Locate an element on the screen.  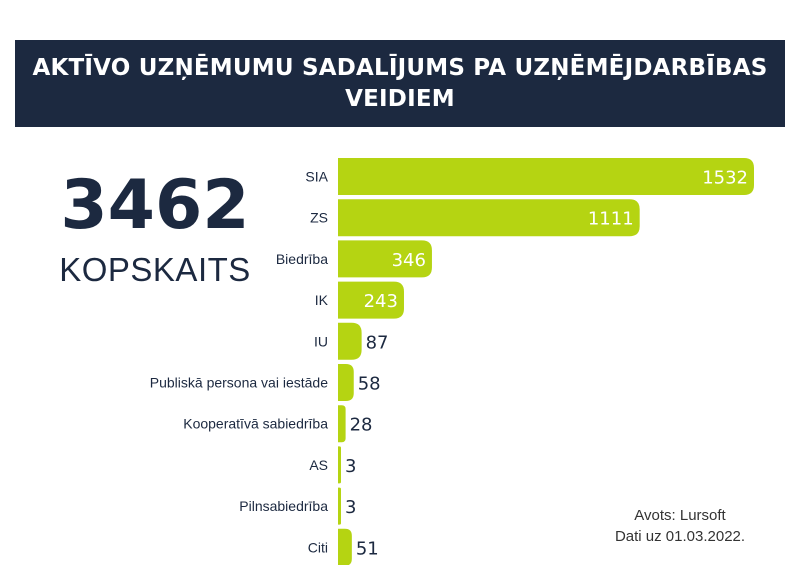
chart-title-line2: VEIDIEM is located at coordinates (400, 98).